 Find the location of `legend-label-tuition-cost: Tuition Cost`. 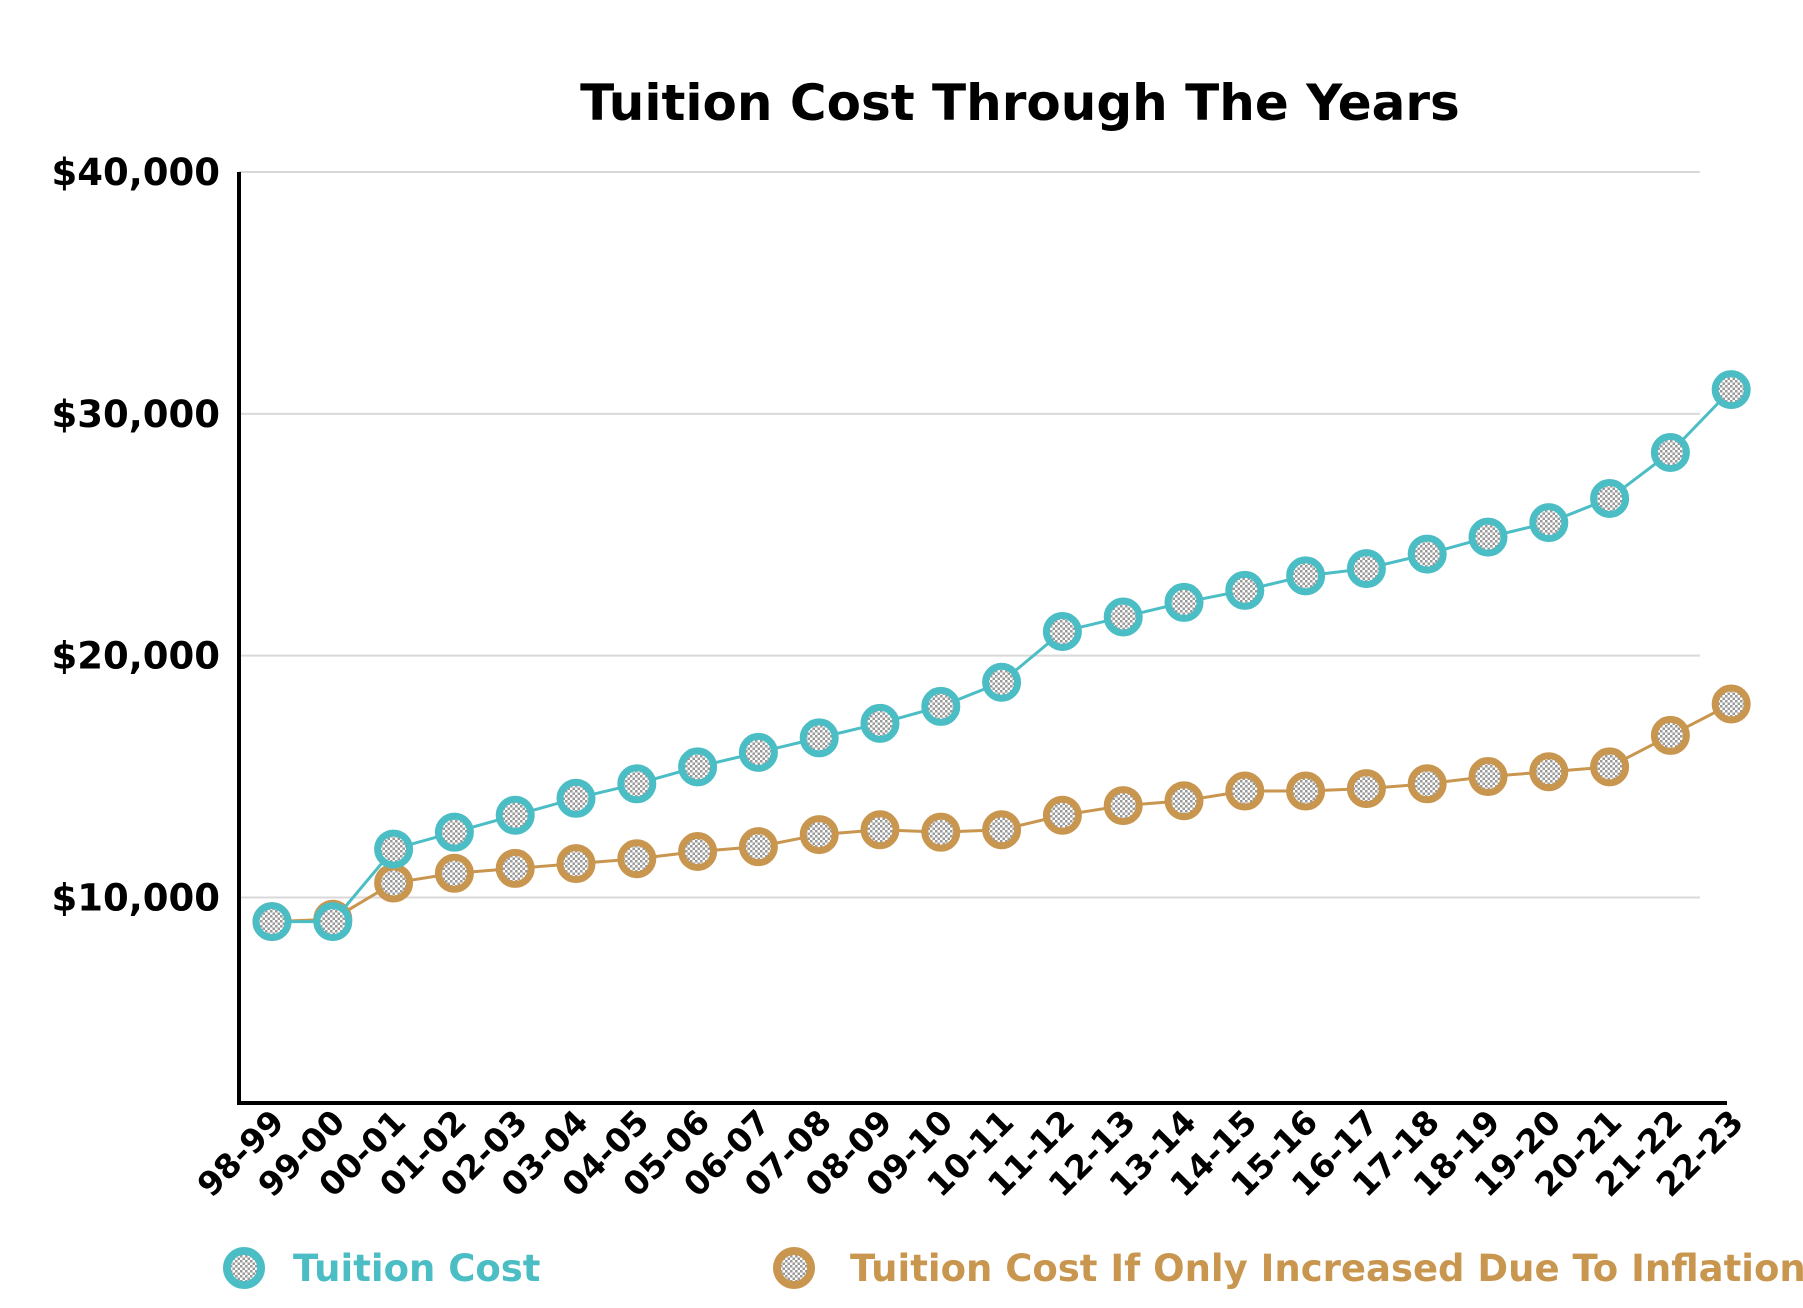

legend-label-tuition-cost: Tuition Cost is located at coordinates (417, 1268).